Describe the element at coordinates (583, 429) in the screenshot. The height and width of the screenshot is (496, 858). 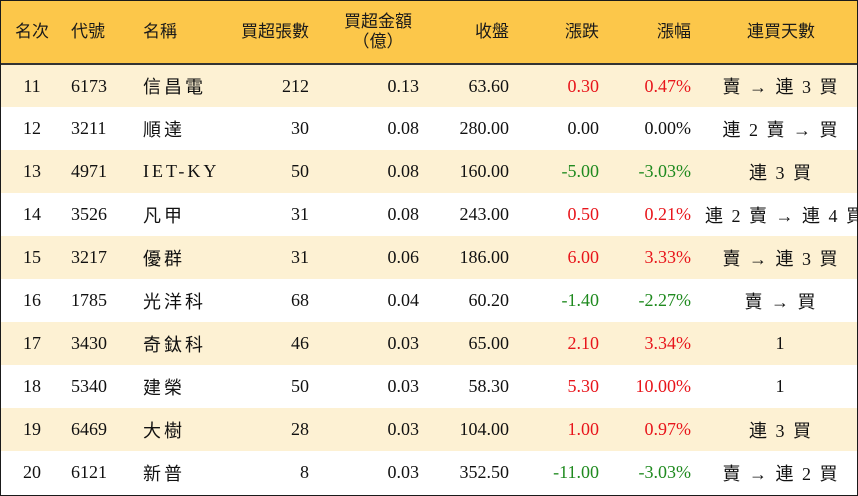
I see `change-cell: 1.00` at that location.